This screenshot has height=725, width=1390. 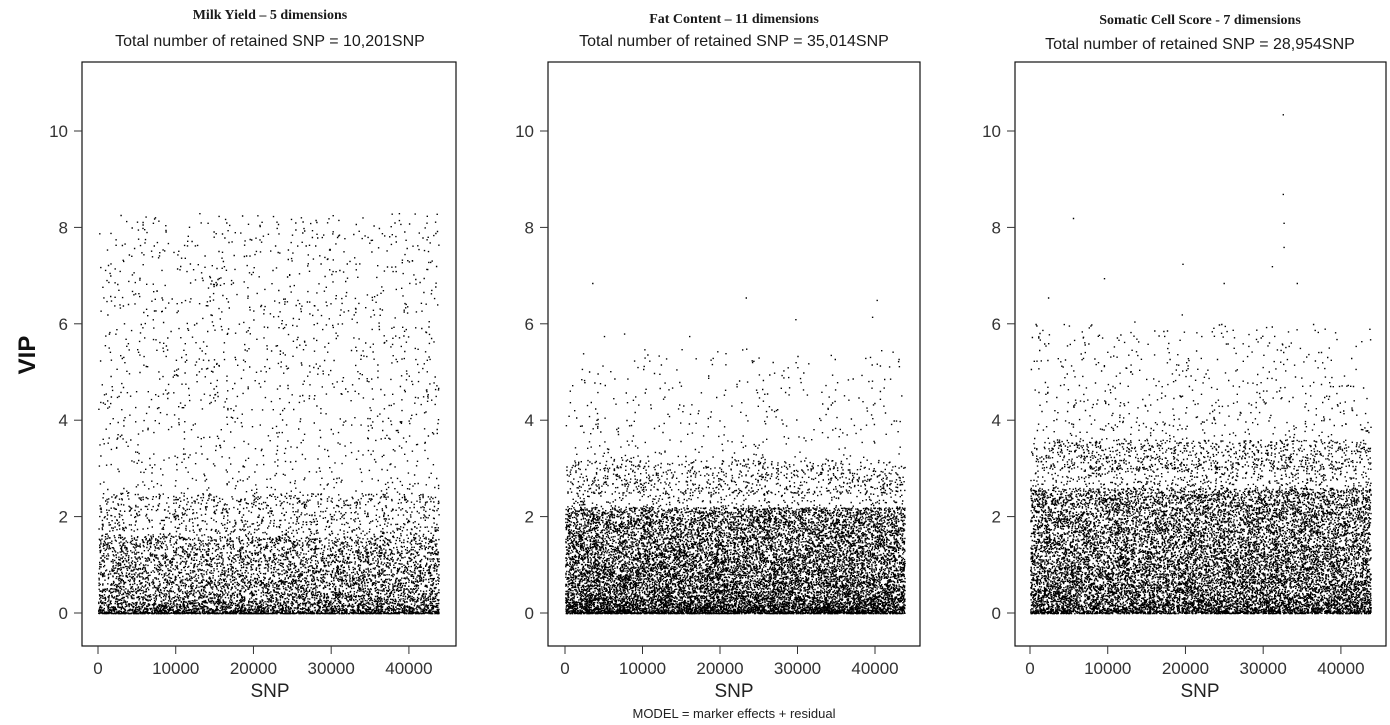 I want to click on panel-title: Milk Yield – 5 dimensions, so click(x=270, y=15).